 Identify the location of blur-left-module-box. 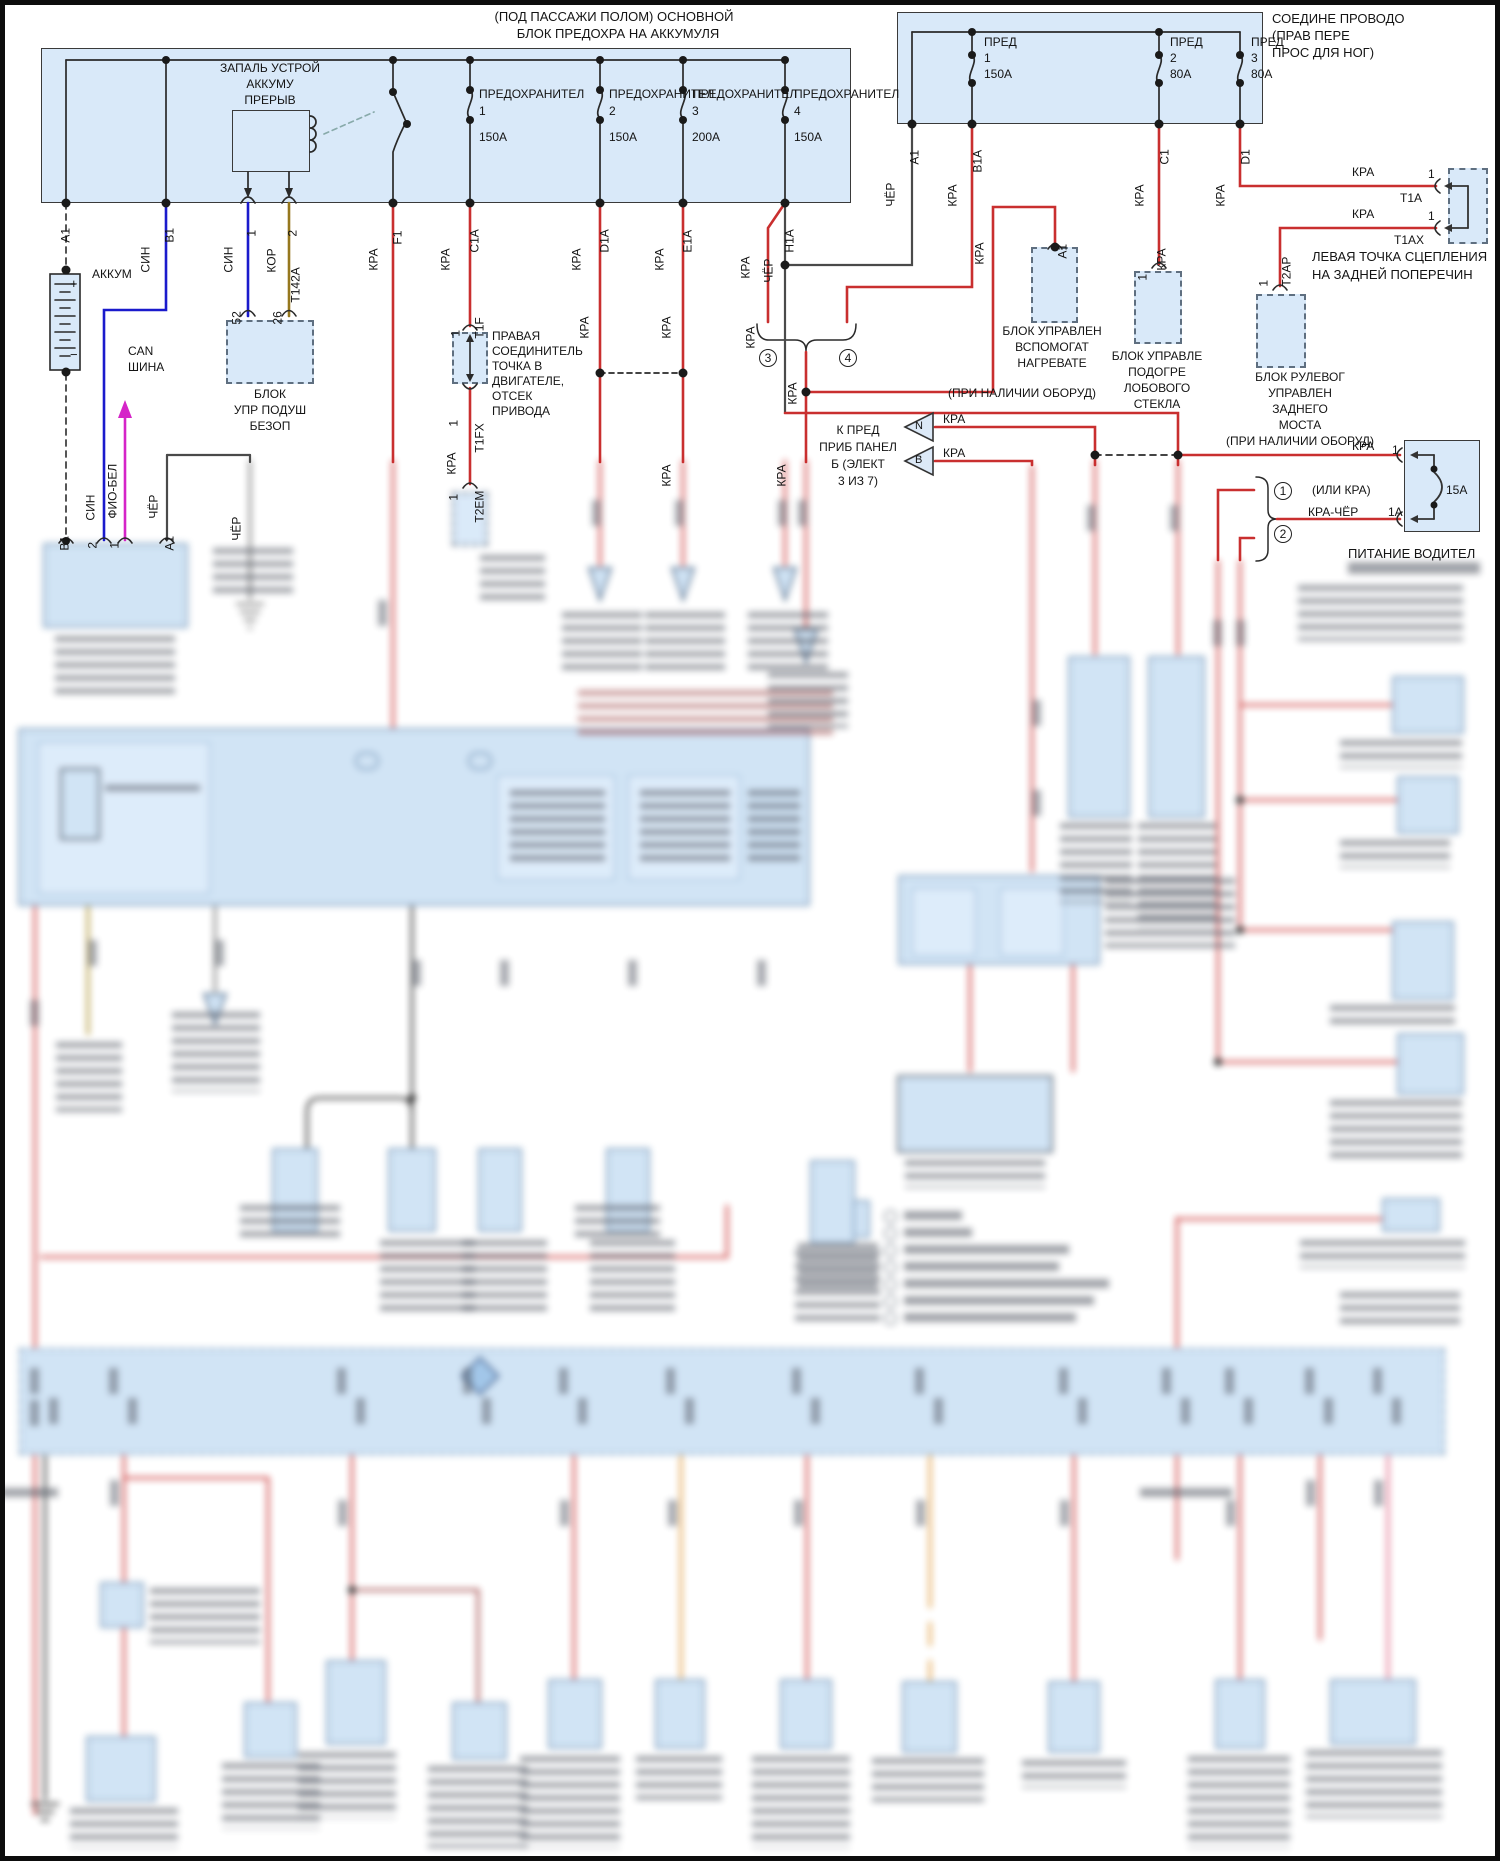
(115, 585).